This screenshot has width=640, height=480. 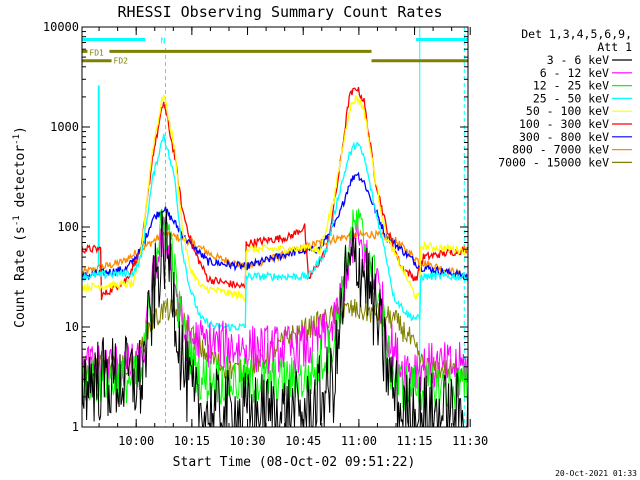 What do you see at coordinates (294, 462) in the screenshot?
I see `x-axis-label: Start Time (08-Oct-02 09:51:22)` at bounding box center [294, 462].